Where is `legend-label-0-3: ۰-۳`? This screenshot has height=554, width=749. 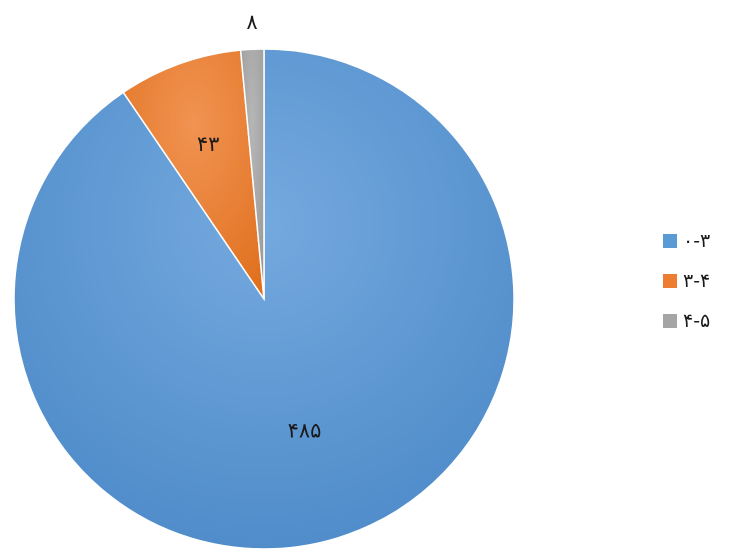 legend-label-0-3: ۰-۳ is located at coordinates (697, 241).